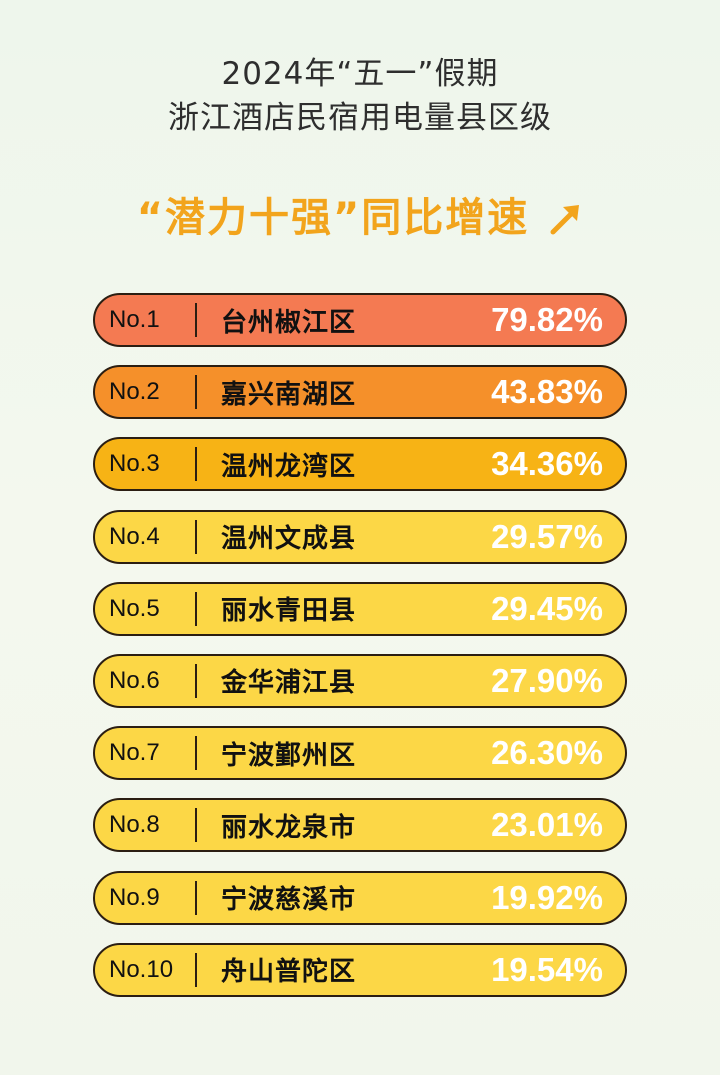  What do you see at coordinates (547, 536) in the screenshot?
I see `growth-value: 29.57%` at bounding box center [547, 536].